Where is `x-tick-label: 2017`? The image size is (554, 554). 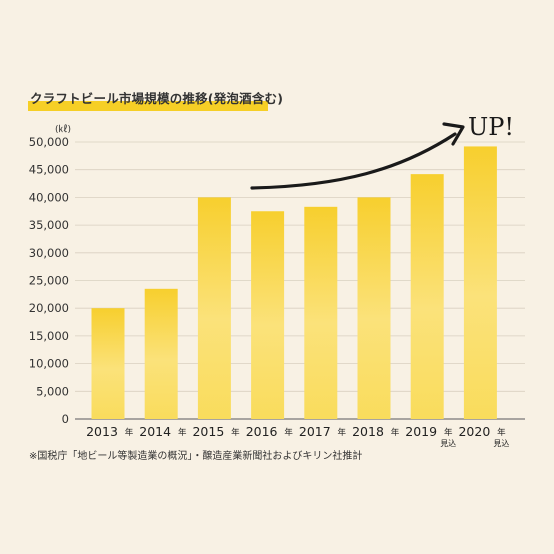
x-tick-label: 2017 is located at coordinates (315, 431).